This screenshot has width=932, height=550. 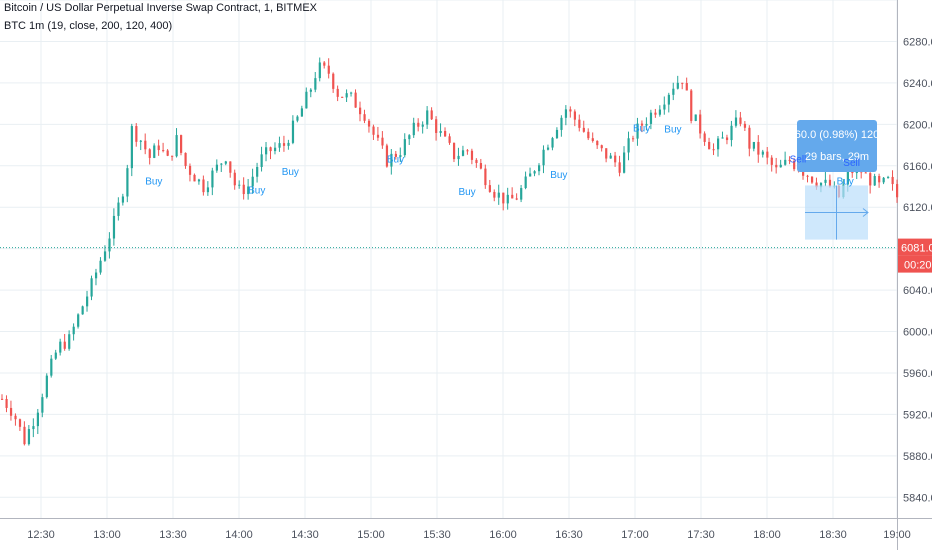 What do you see at coordinates (635, 535) in the screenshot?
I see `time-tick-label: 17:00` at bounding box center [635, 535].